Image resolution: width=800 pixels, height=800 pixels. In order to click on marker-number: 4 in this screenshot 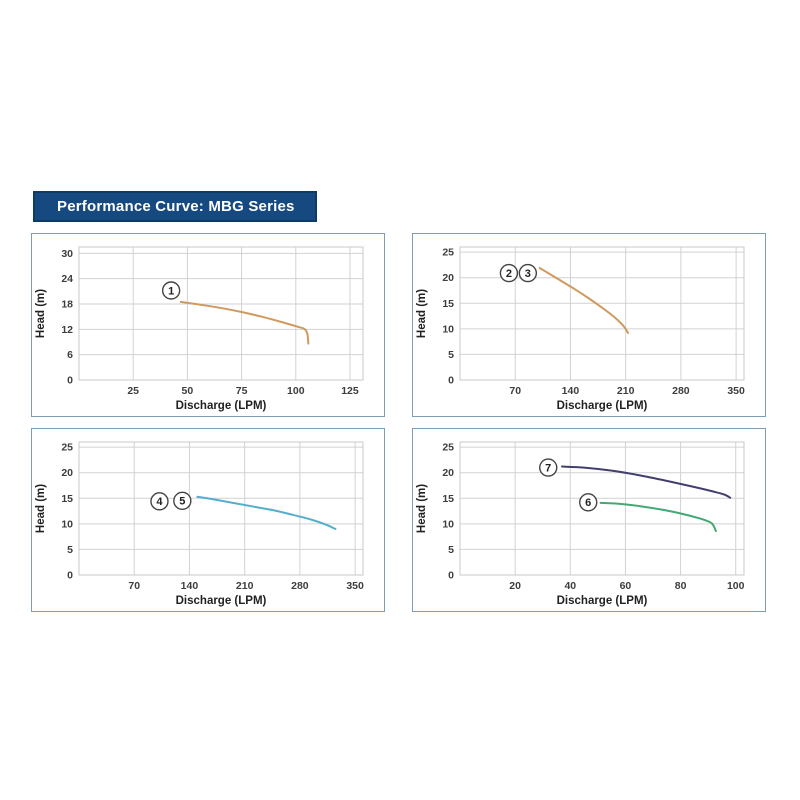, I will do `click(159, 502)`.